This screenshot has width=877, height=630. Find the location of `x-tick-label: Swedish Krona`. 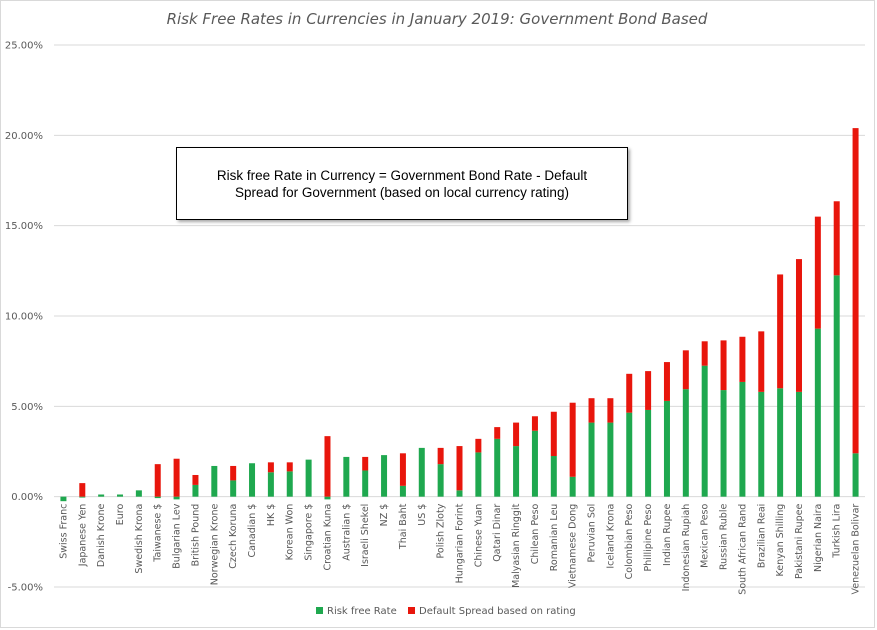

x-tick-label: Swedish Krona is located at coordinates (139, 539).